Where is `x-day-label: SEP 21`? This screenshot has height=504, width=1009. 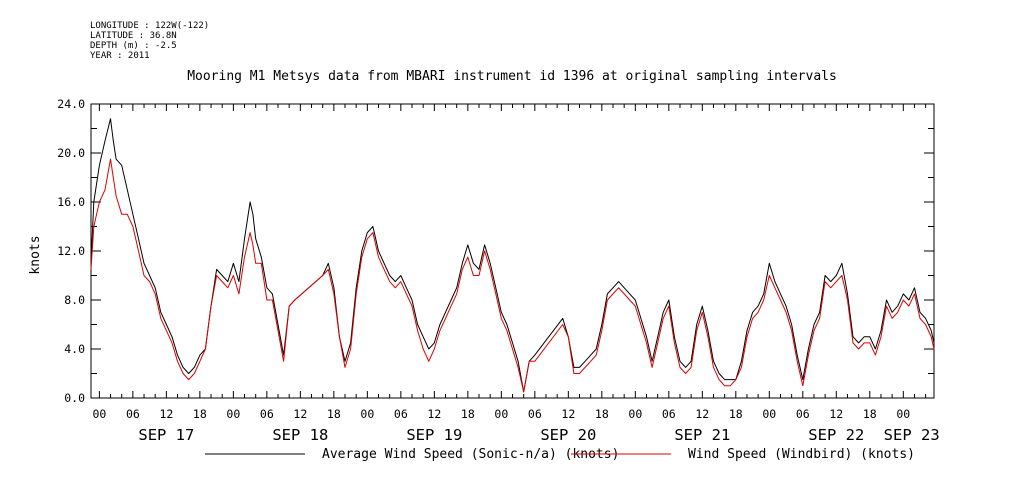 x-day-label: SEP 21 is located at coordinates (702, 435).